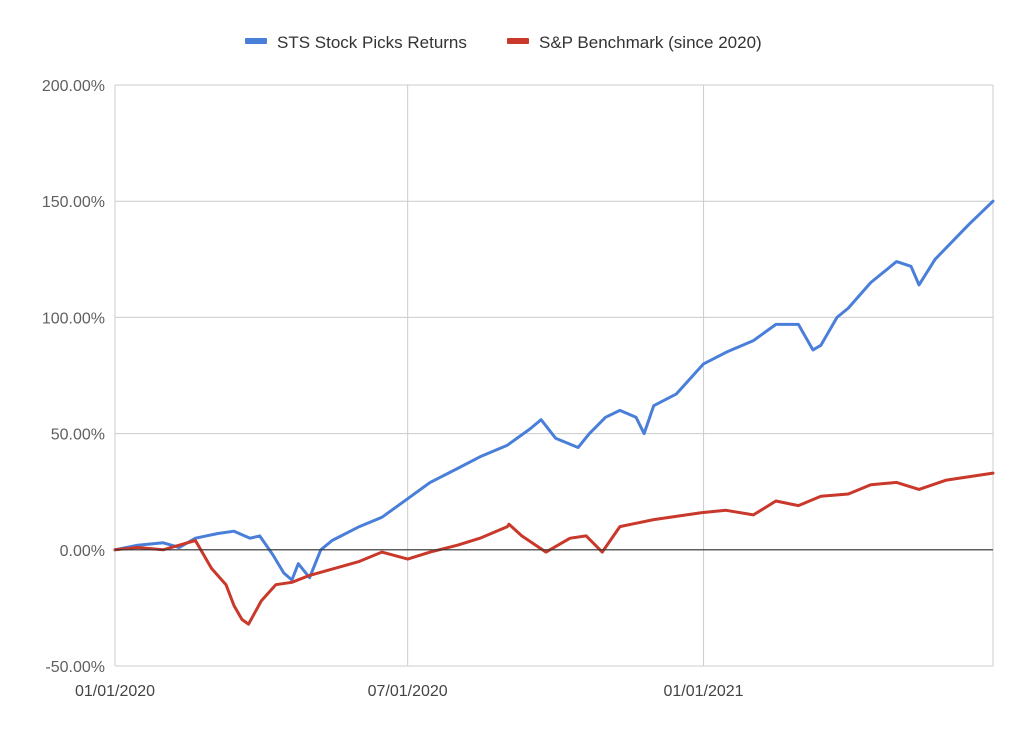 The width and height of the screenshot is (1024, 730). What do you see at coordinates (73, 202) in the screenshot?
I see `y-tick-label: 150.00%` at bounding box center [73, 202].